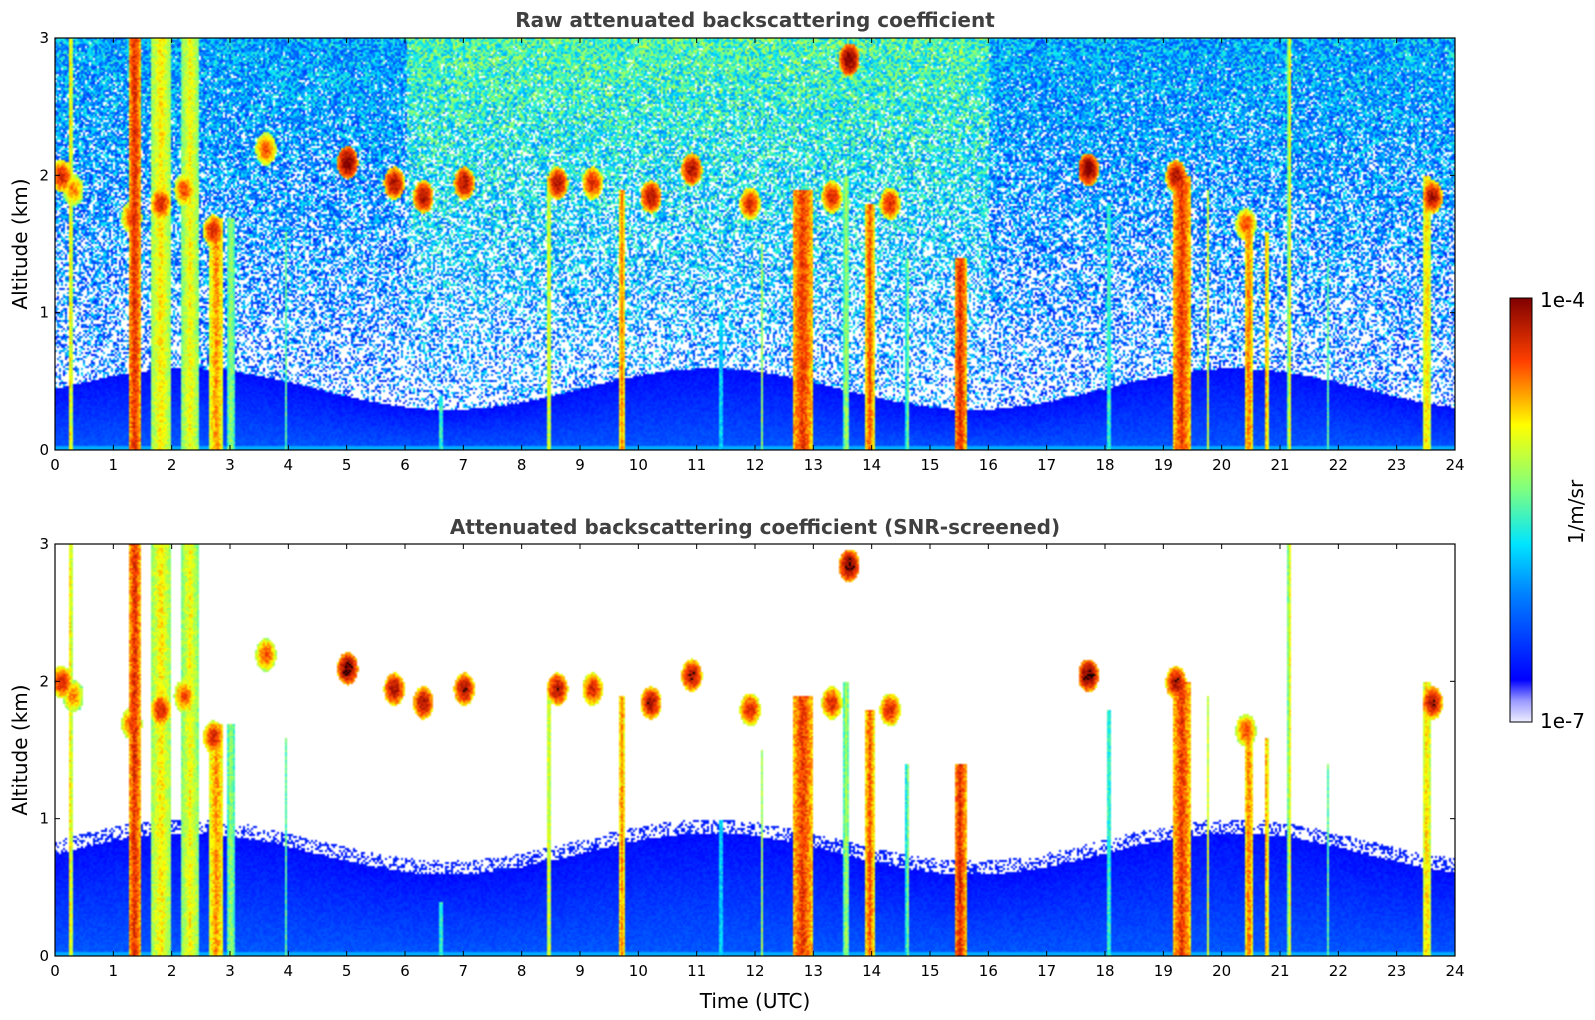 The image size is (1595, 1020). I want to click on colorbar-max-label: 1e-4, so click(1562, 300).